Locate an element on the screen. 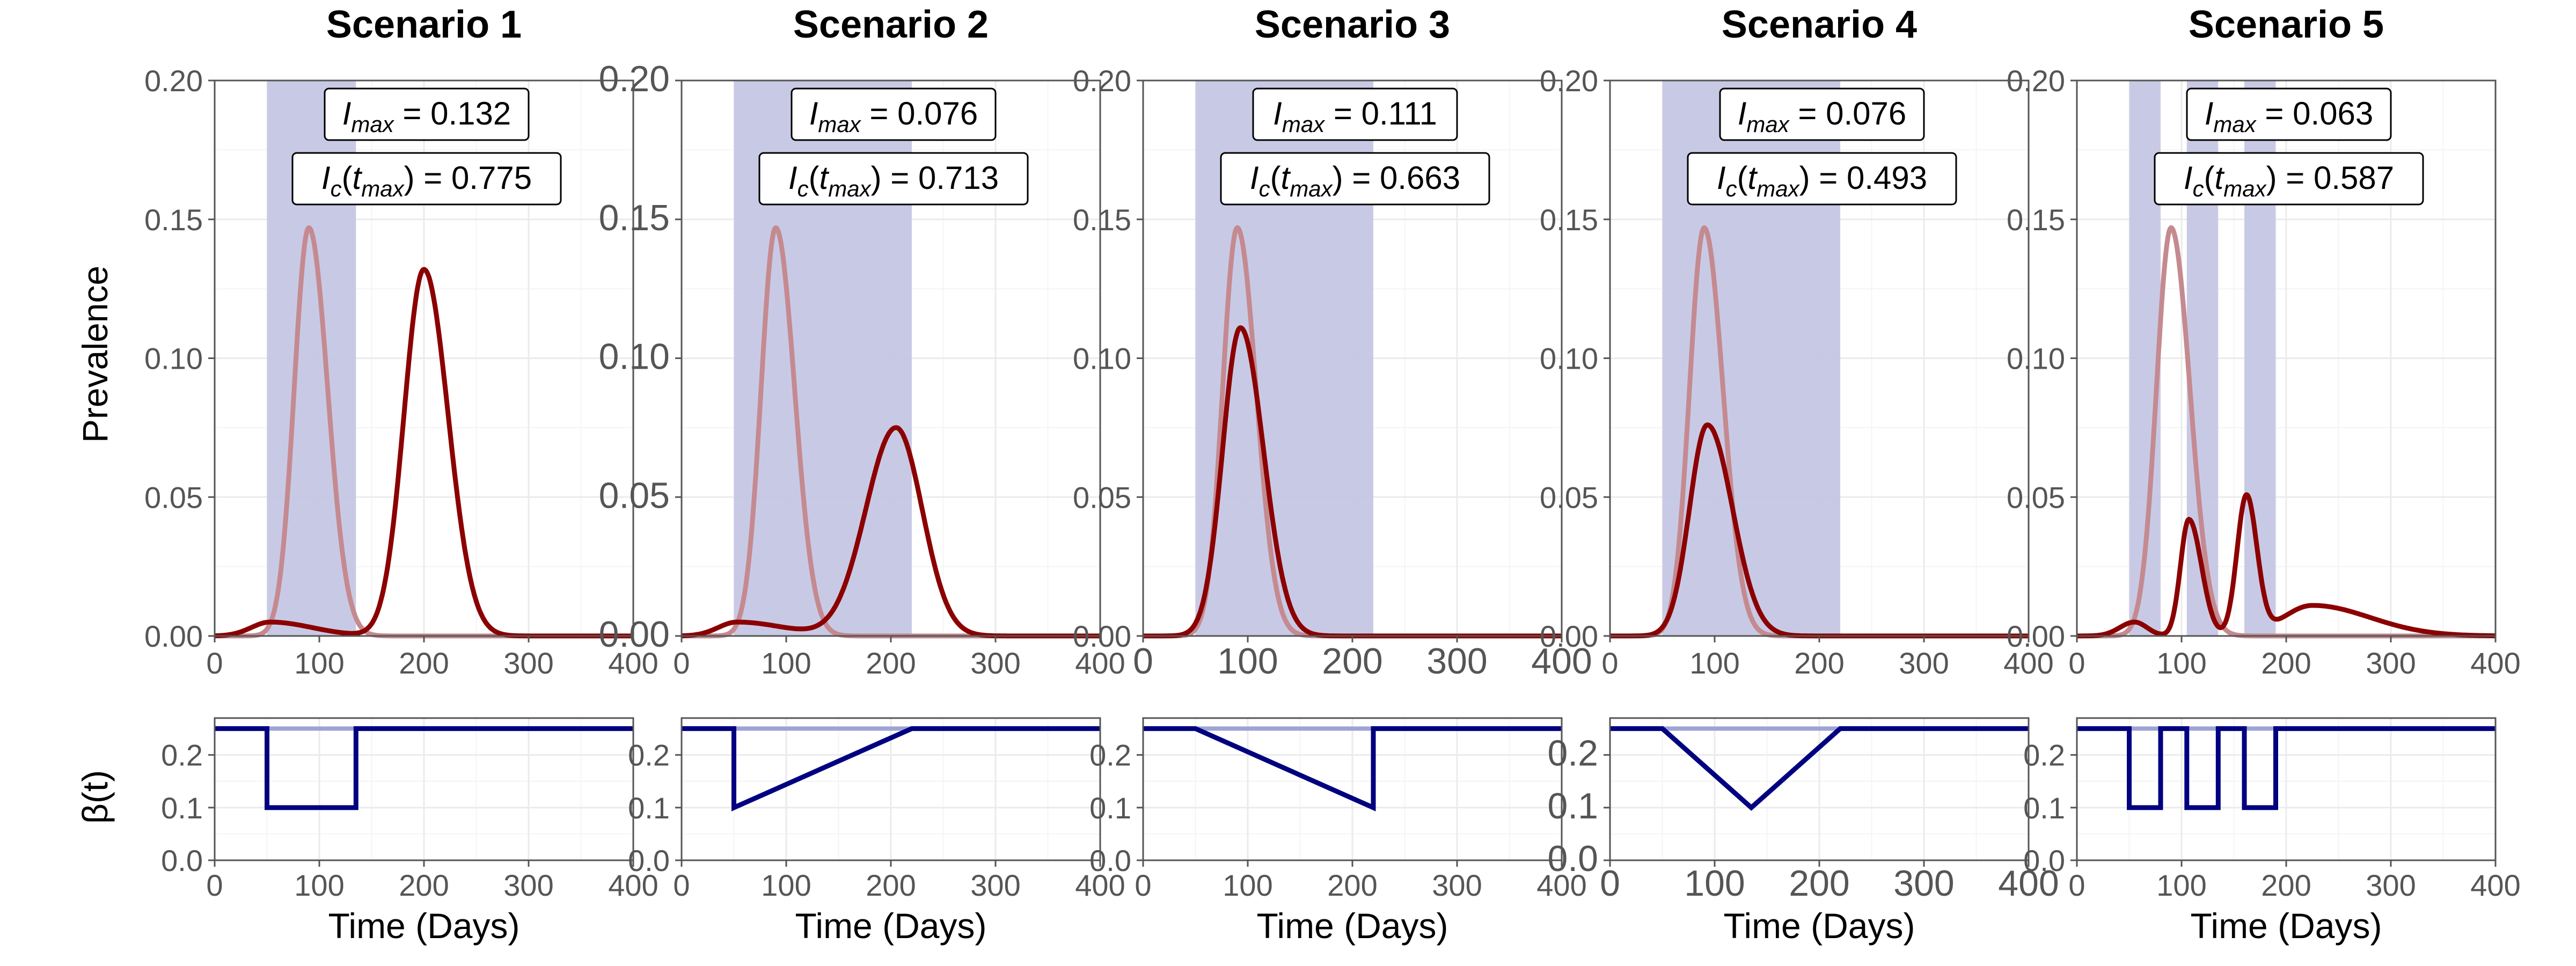 This screenshot has height=966, width=2576. beta-axis-label: β(t) is located at coordinates (95, 797).